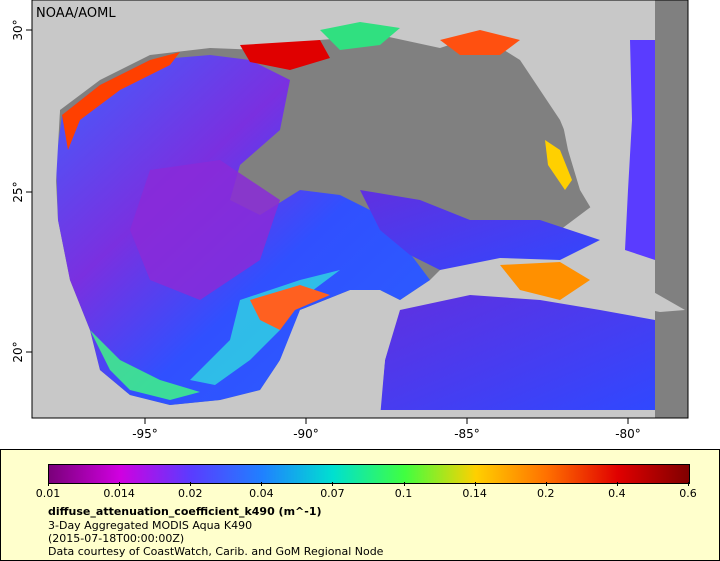 The height and width of the screenshot is (561, 720). I want to click on florida-land, so click(587, 135).